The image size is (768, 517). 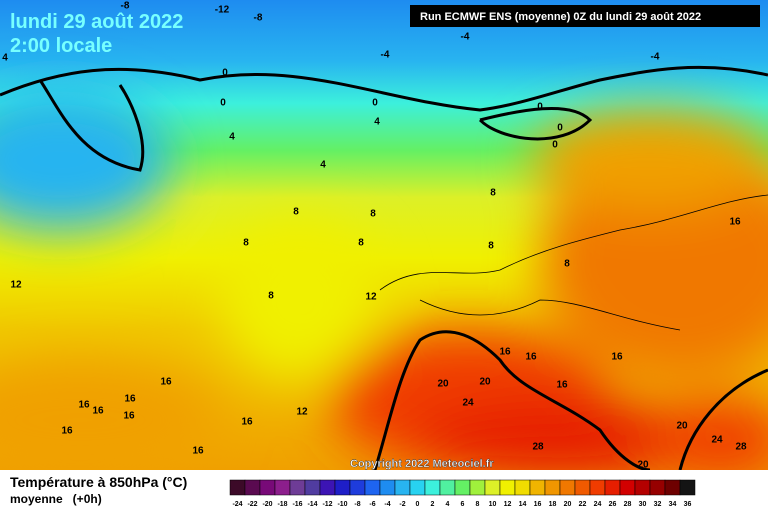 What do you see at coordinates (628, 504) in the screenshot?
I see `scale-label: 28` at bounding box center [628, 504].